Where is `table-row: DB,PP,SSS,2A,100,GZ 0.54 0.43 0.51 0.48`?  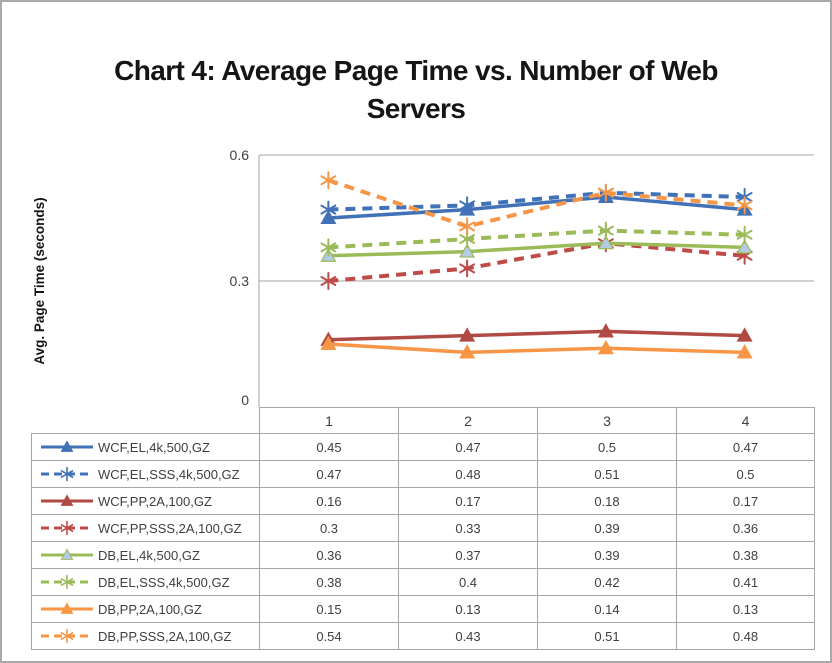 table-row: DB,PP,SSS,2A,100,GZ 0.54 0.43 0.51 0.48 is located at coordinates (423, 636).